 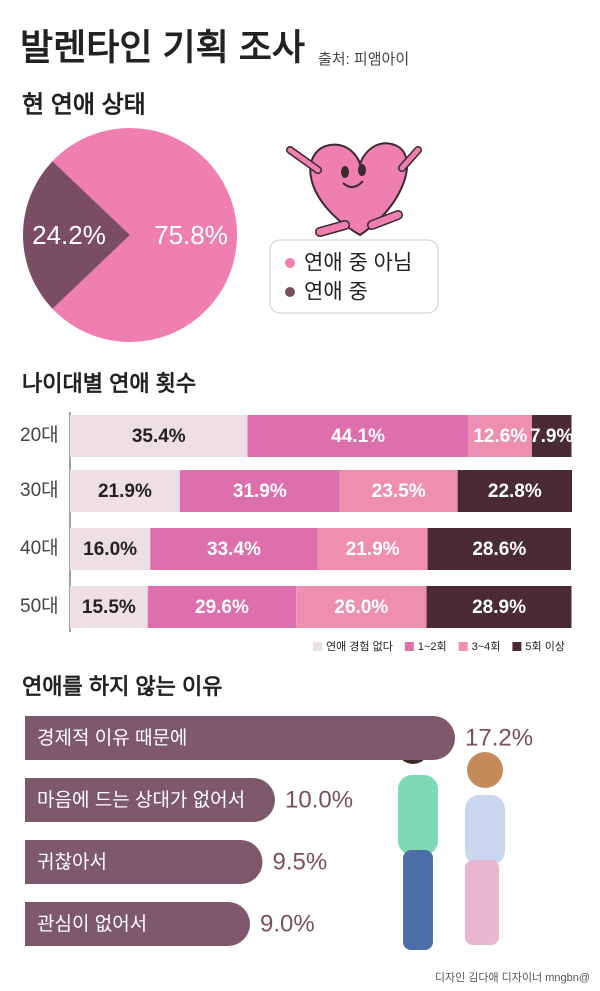 I want to click on bar-label: 관심이 없어서, so click(x=92, y=924).